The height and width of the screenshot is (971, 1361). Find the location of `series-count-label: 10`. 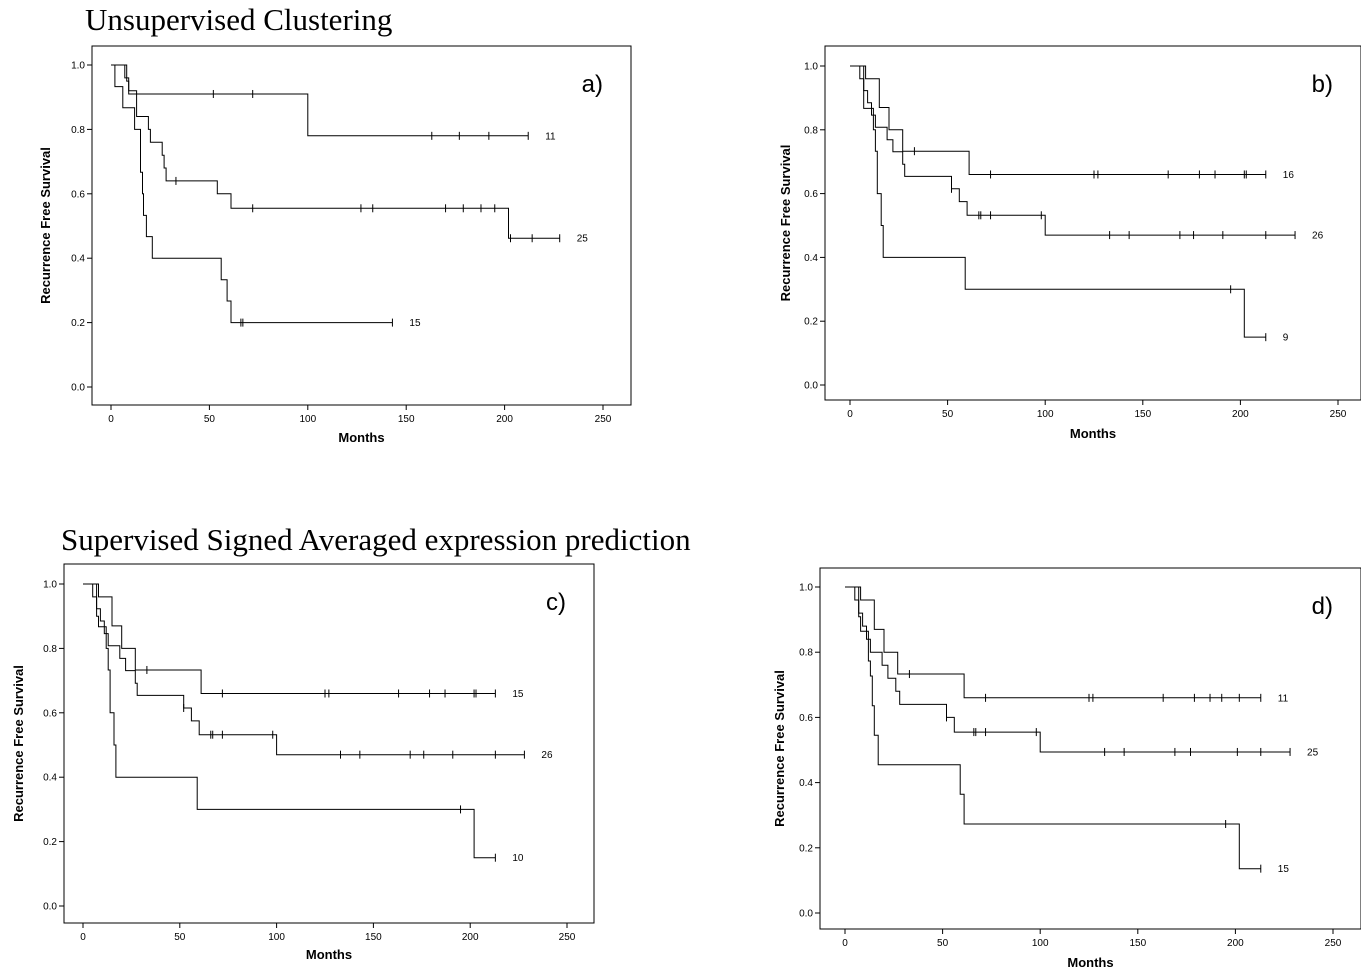

series-count-label: 10 is located at coordinates (518, 858).